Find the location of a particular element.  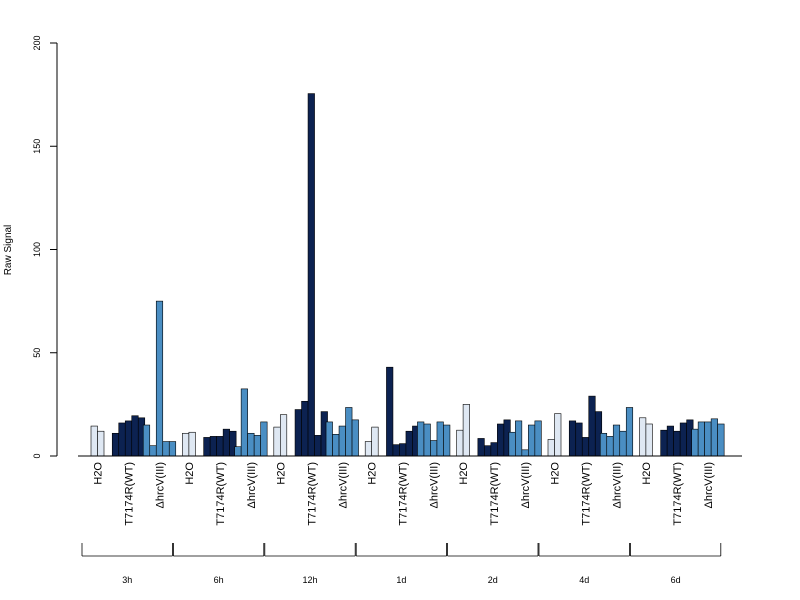

time-group-label: 6h is located at coordinates (219, 580).